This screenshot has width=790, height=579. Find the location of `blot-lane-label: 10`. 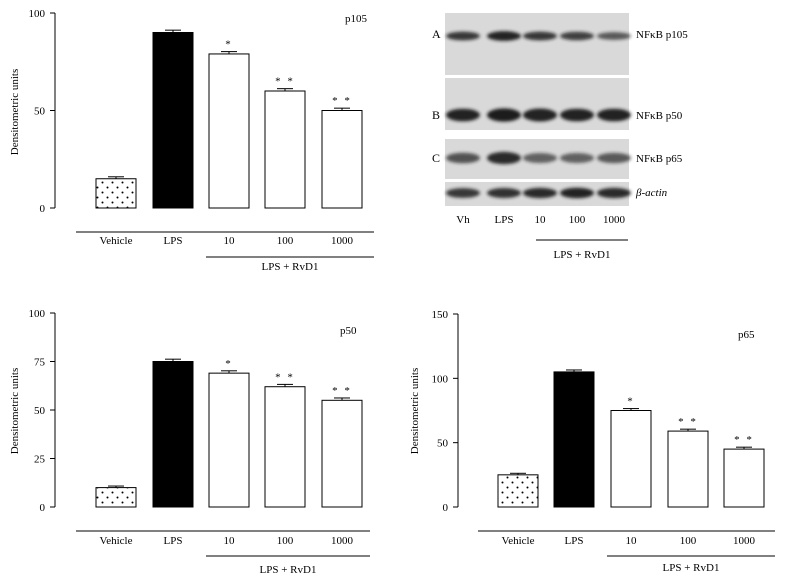

blot-lane-label: 10 is located at coordinates (541, 220).